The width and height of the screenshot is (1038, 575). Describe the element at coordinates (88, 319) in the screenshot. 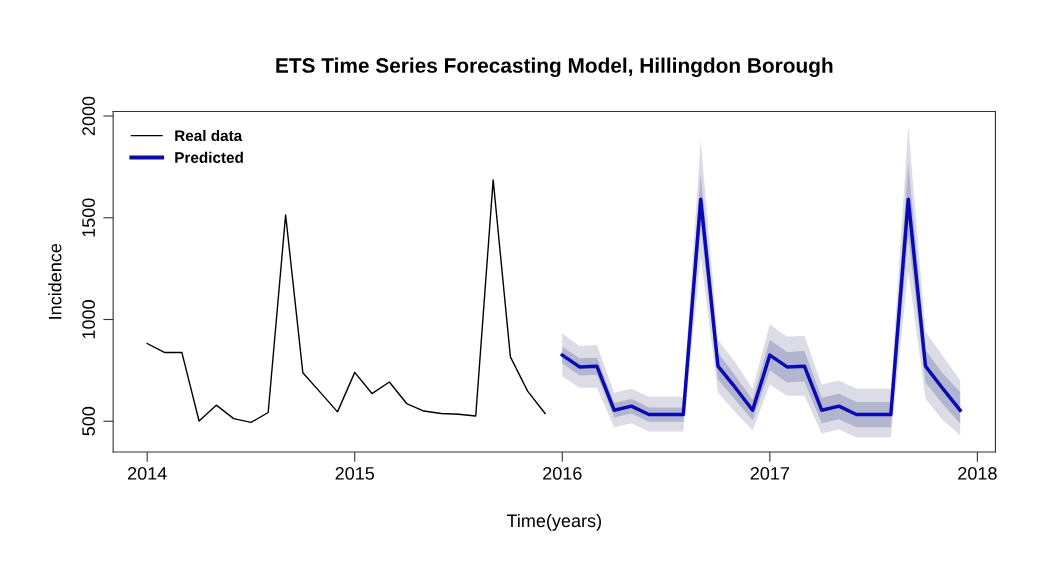

I see `y-tick-label: 1000` at that location.